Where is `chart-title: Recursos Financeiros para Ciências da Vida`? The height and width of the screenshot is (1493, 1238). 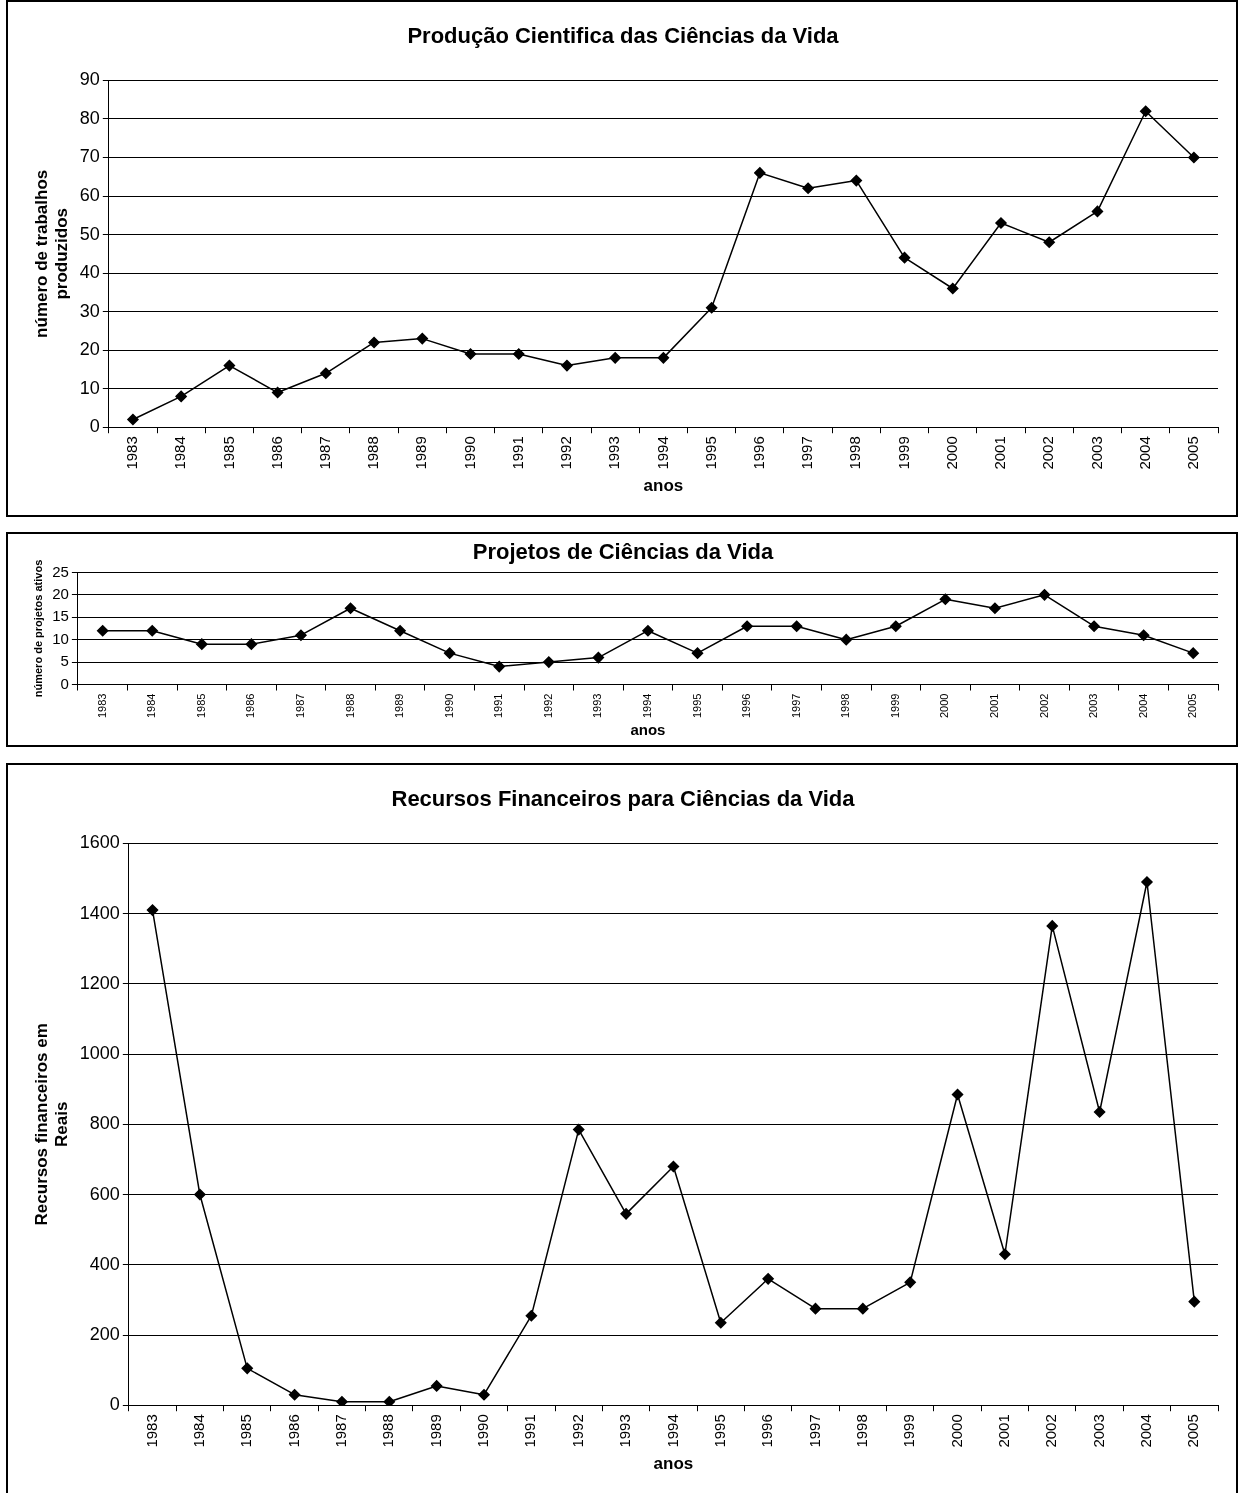 chart-title: Recursos Financeiros para Ciências da Vida is located at coordinates (623, 799).